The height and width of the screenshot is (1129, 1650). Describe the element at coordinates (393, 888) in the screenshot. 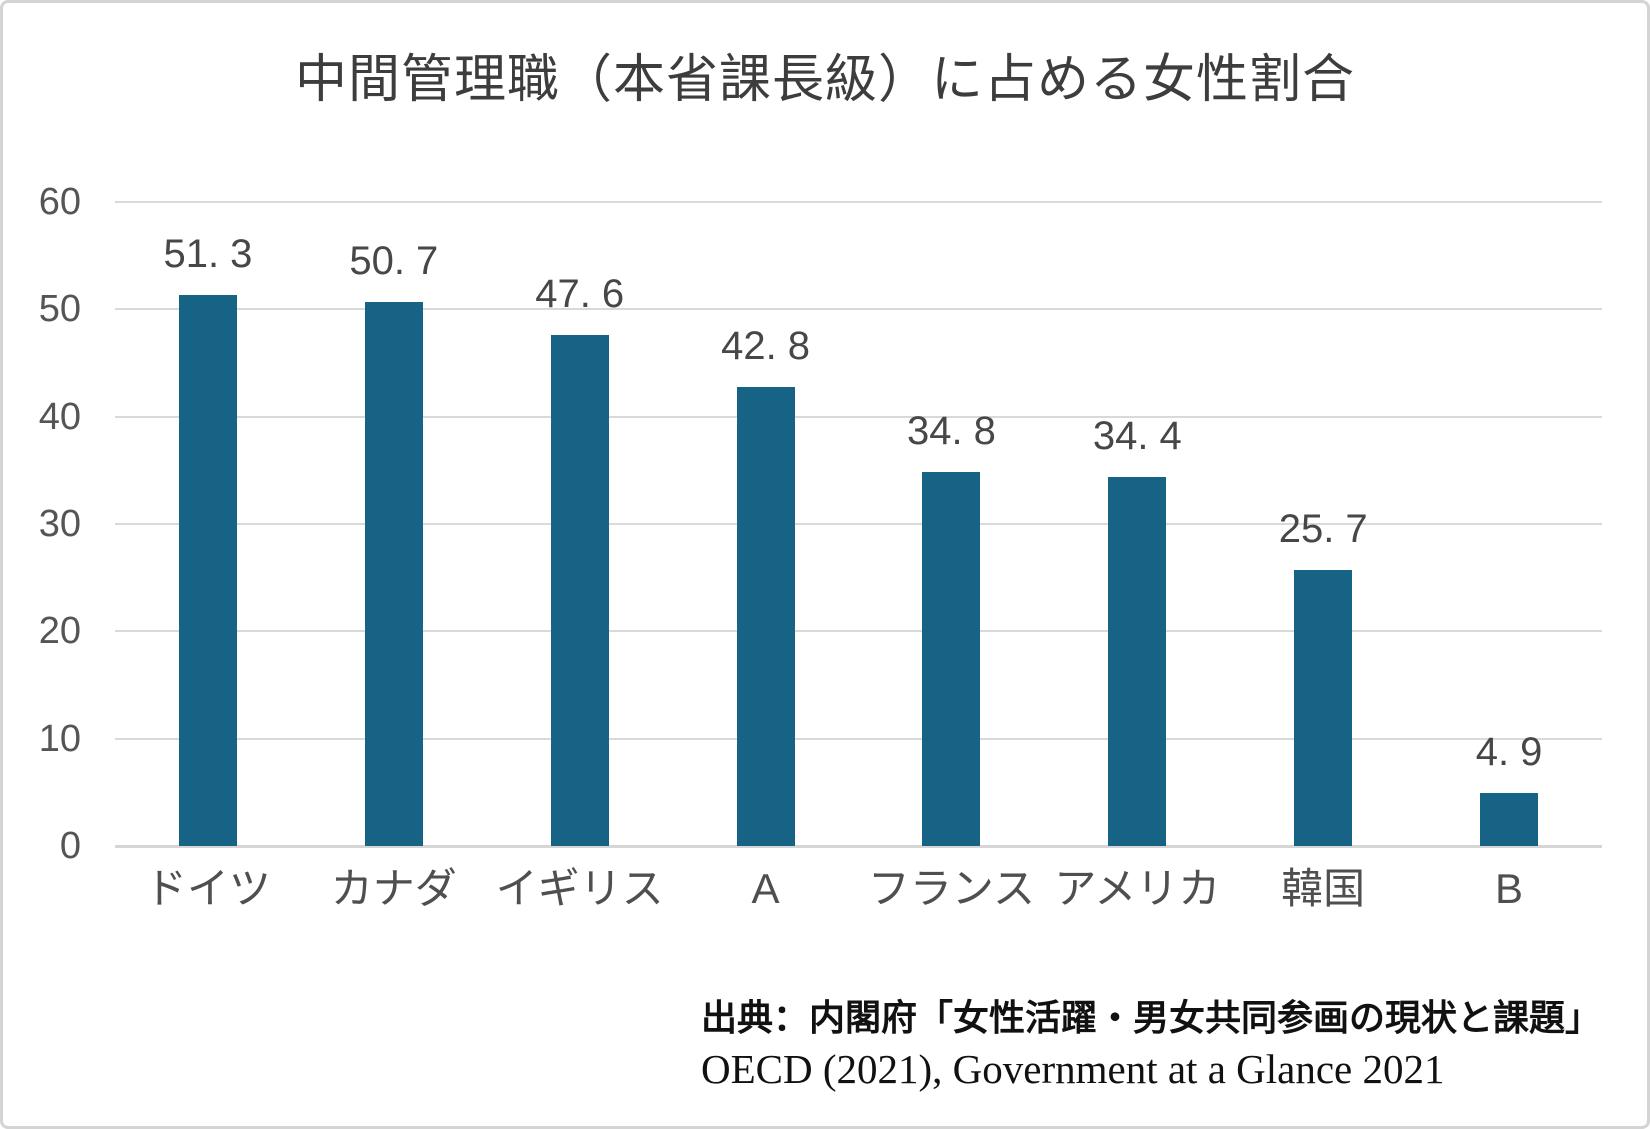

I see `x-axis-category-label: カナダ` at that location.